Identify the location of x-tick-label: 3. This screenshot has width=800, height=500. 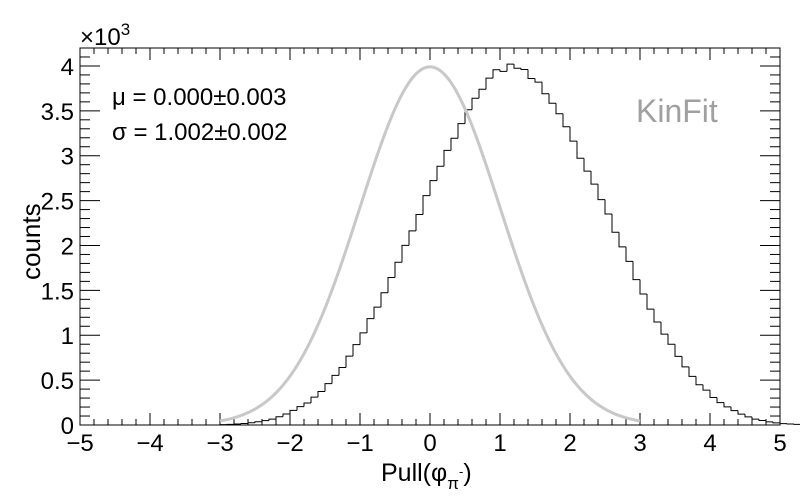
(639, 443).